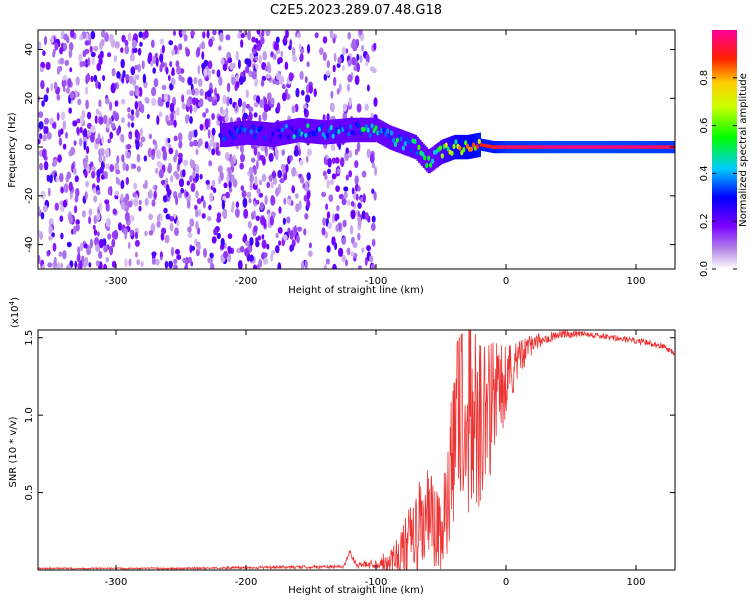 The width and height of the screenshot is (750, 600). Describe the element at coordinates (12, 302) in the screenshot. I see `snr-scale-exponent: 4` at that location.